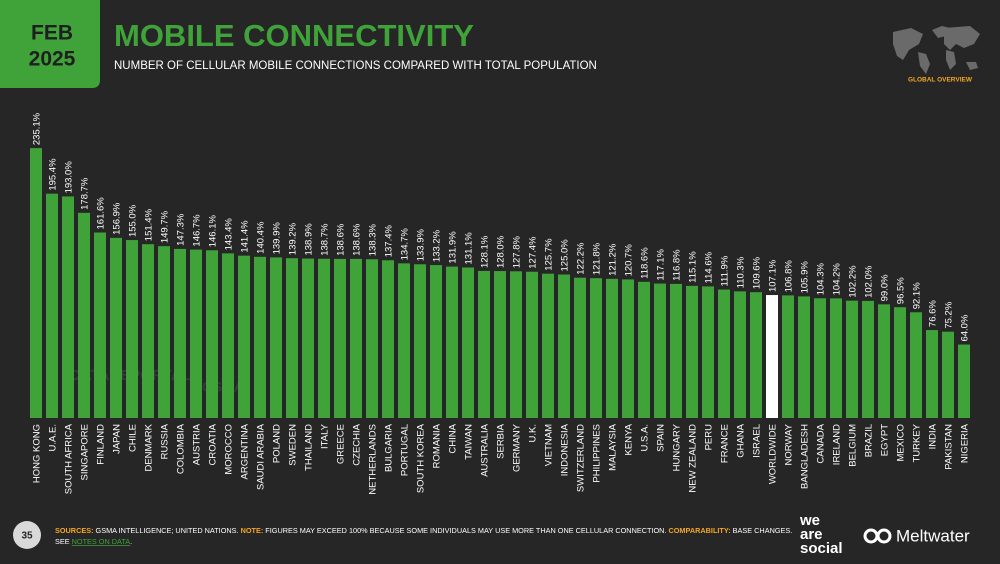 The image size is (1000, 564). What do you see at coordinates (629, 260) in the screenshot?
I see `value-label: 120.7%` at bounding box center [629, 260].